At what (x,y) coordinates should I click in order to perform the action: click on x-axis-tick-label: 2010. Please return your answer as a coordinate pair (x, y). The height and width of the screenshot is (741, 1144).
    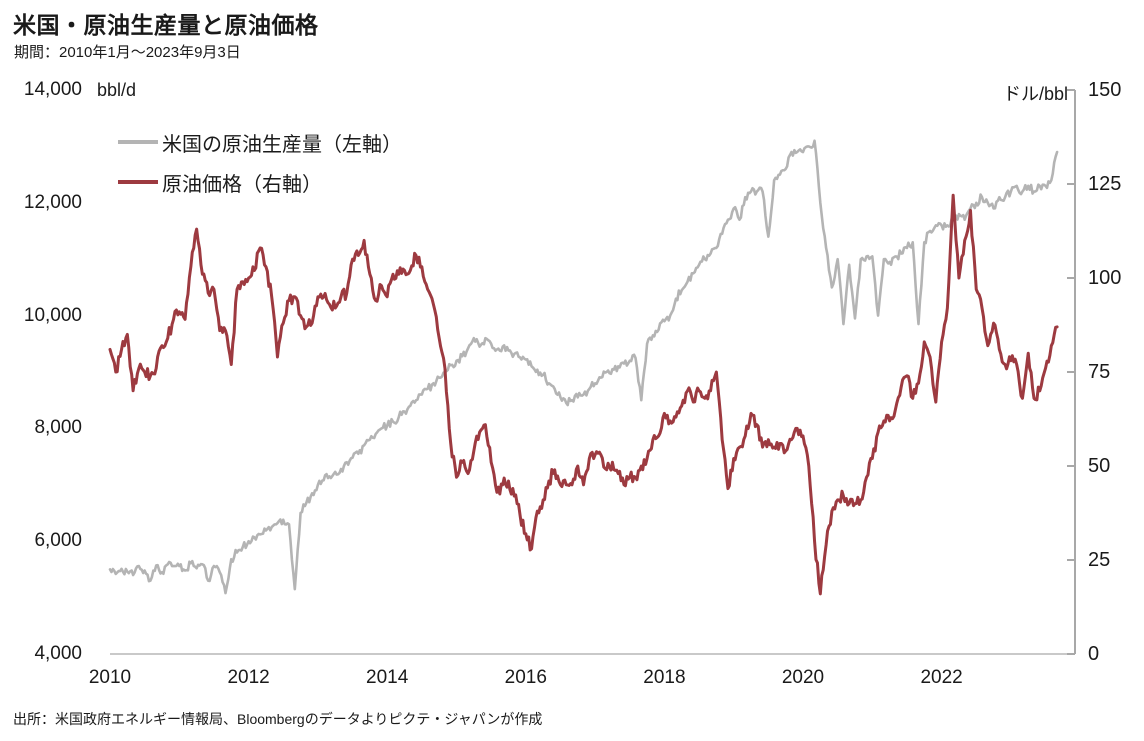
    Looking at the image, I should click on (110, 677).